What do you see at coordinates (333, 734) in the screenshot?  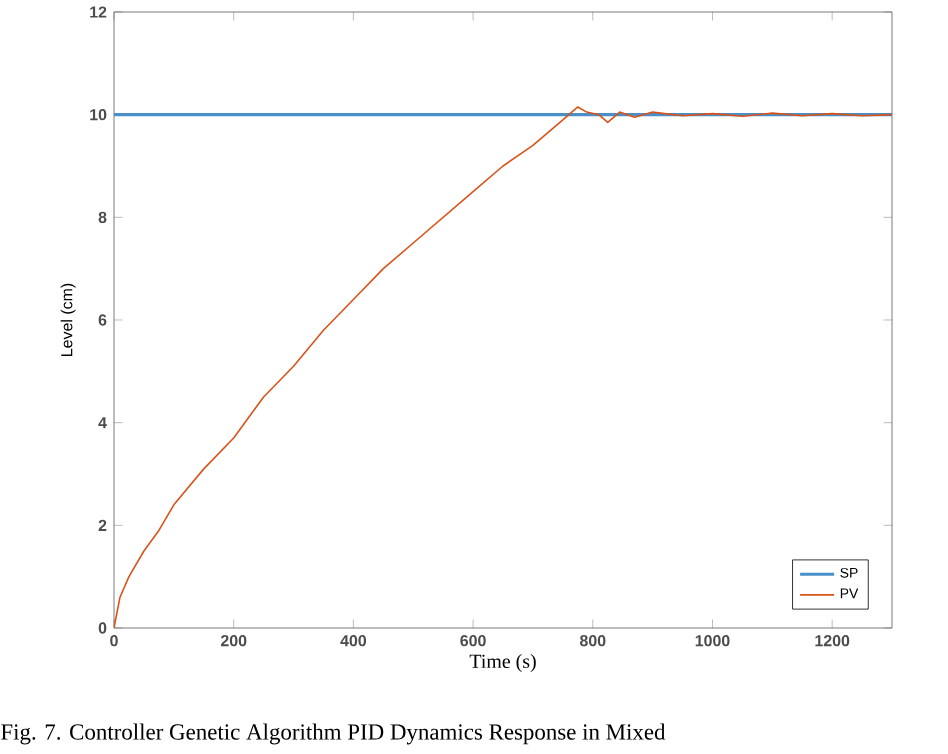 I see `caption: Fig. 7. Controller Genetic Algorithm PID Dynamics Response in Mixed` at bounding box center [333, 734].